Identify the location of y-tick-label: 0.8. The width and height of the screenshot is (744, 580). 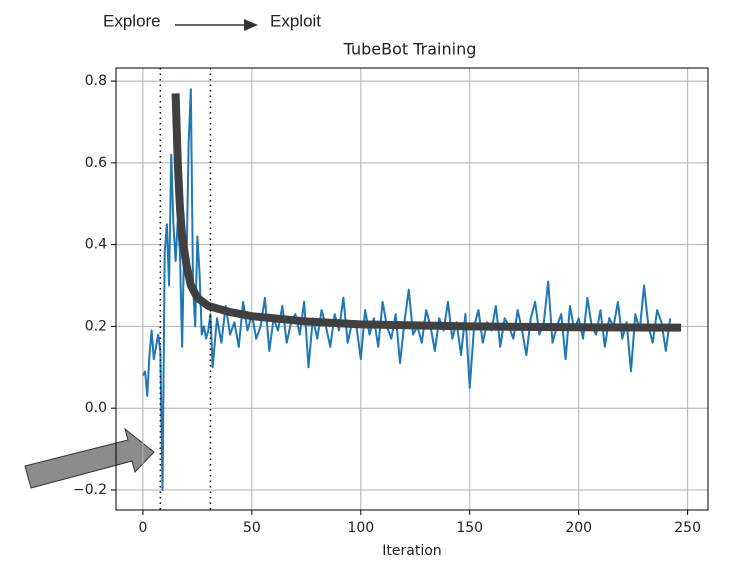
(96, 81).